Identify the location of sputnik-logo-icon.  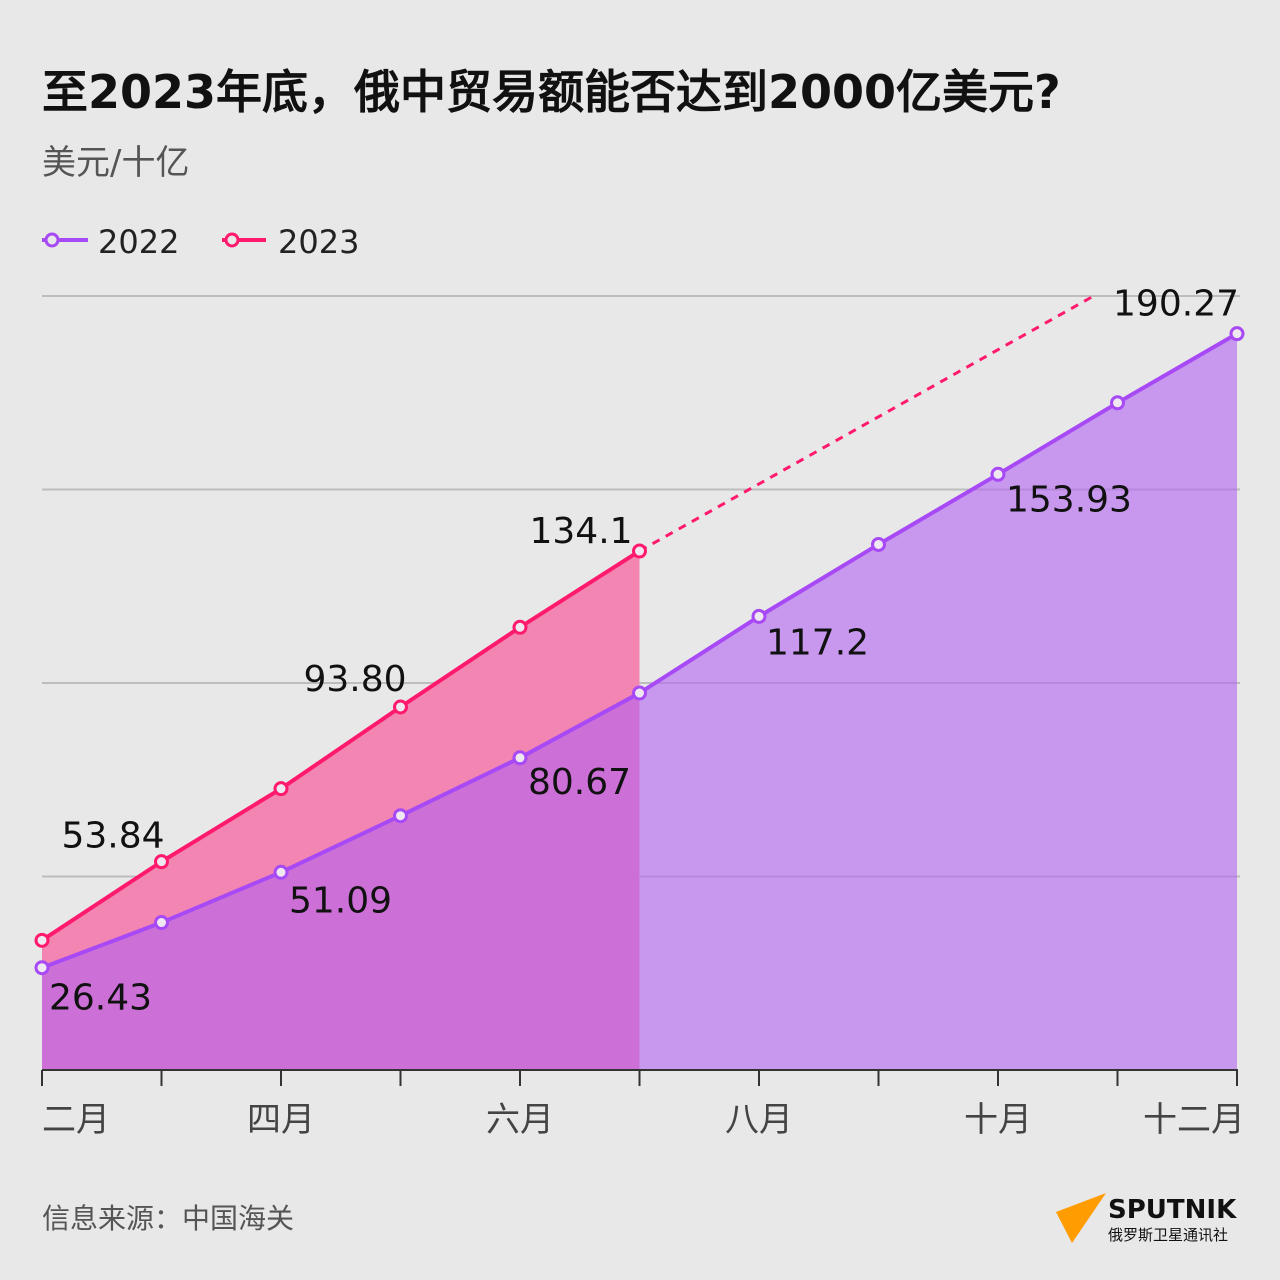
(1081, 1218).